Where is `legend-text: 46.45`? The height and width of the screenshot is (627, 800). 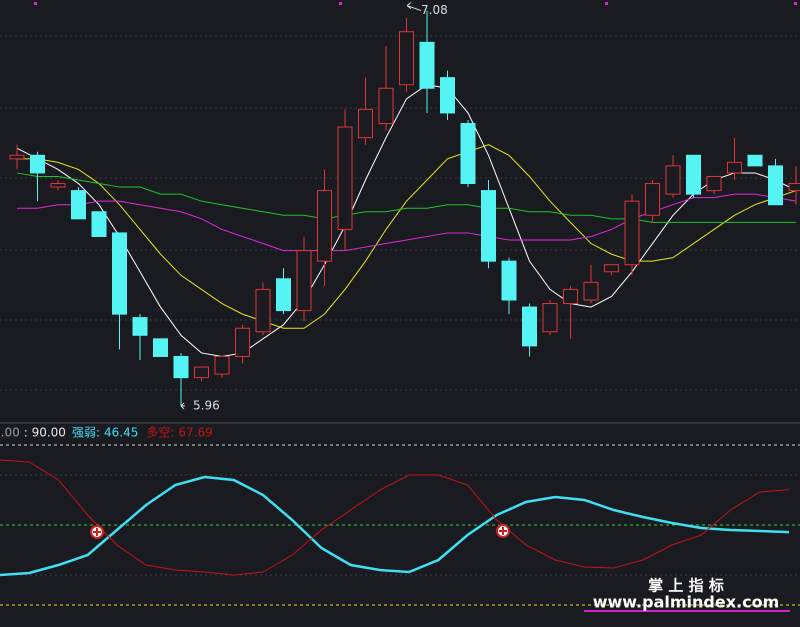 legend-text: 46.45 is located at coordinates (121, 433).